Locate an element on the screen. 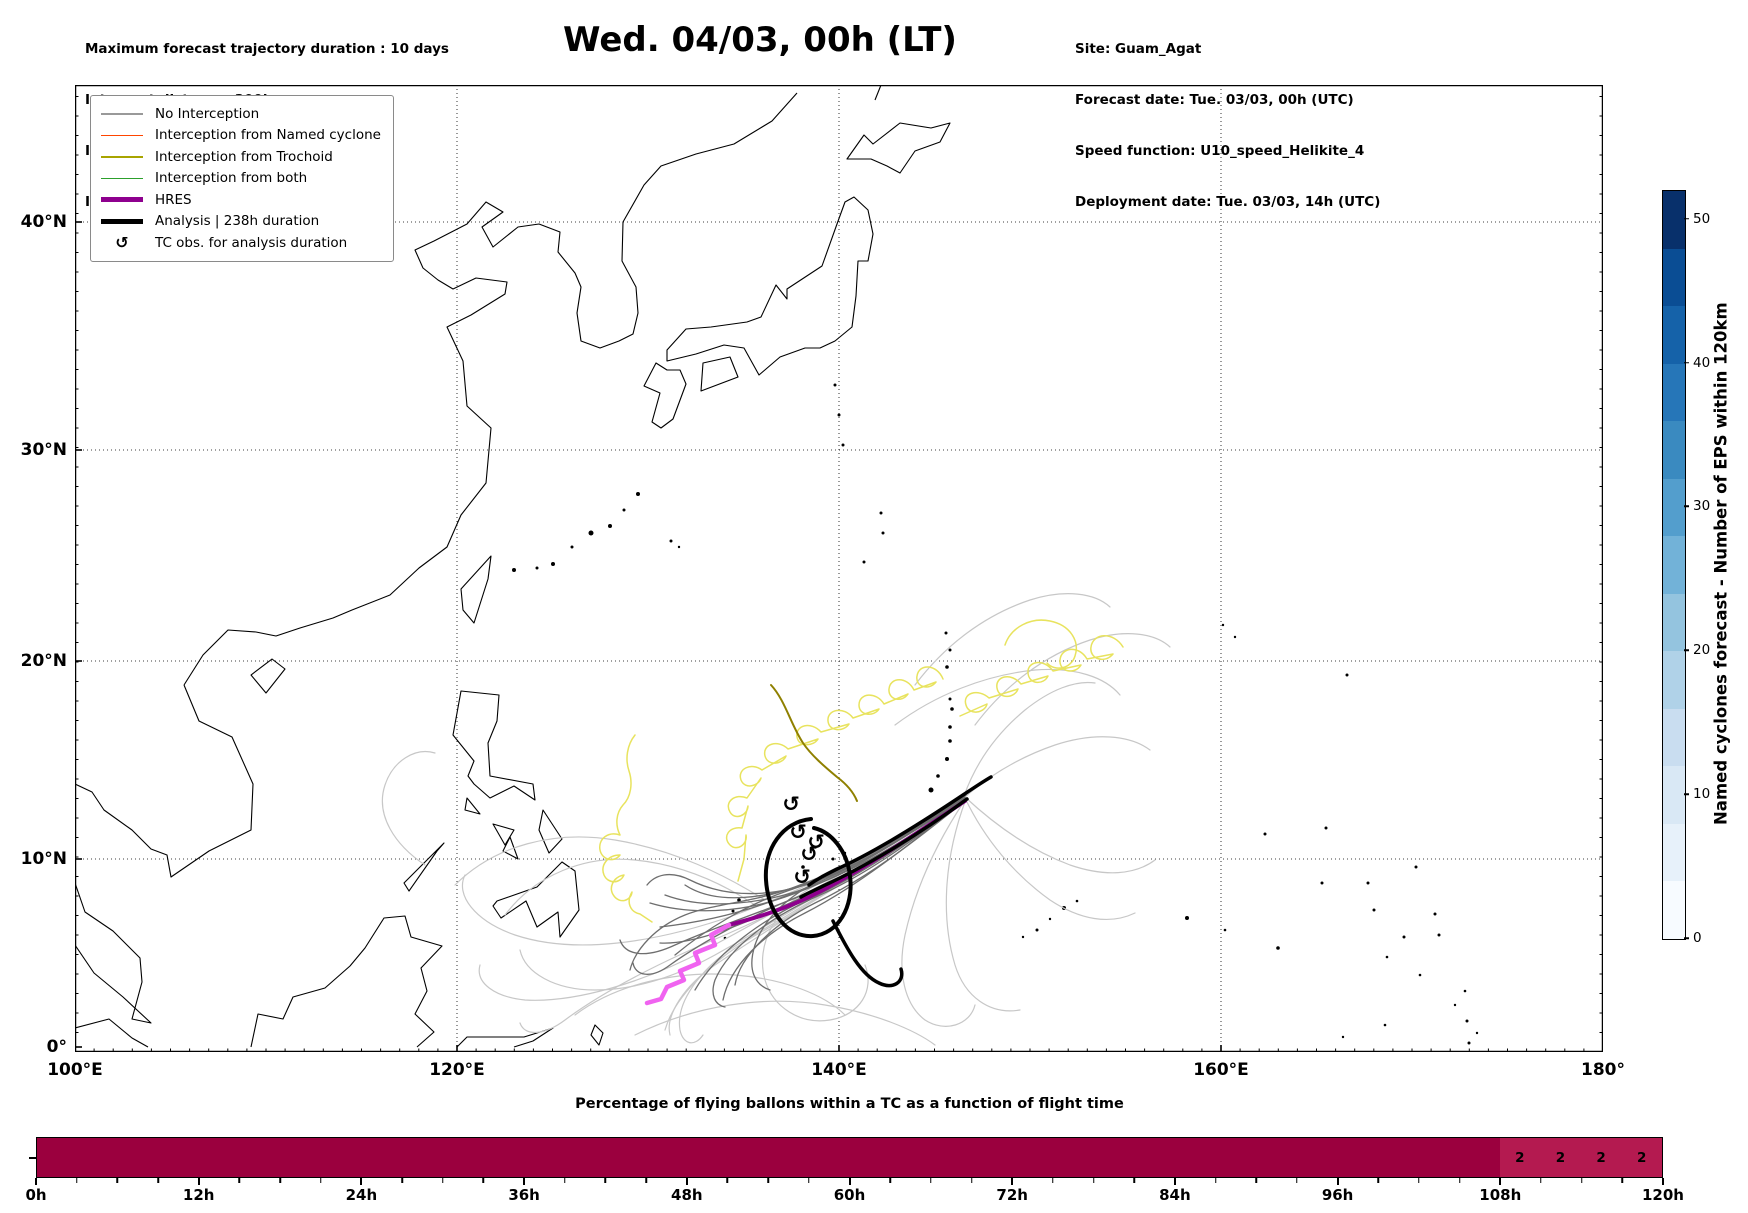 This screenshot has height=1213, width=1748. x-axis-tick-label: 72h is located at coordinates (1012, 1195).